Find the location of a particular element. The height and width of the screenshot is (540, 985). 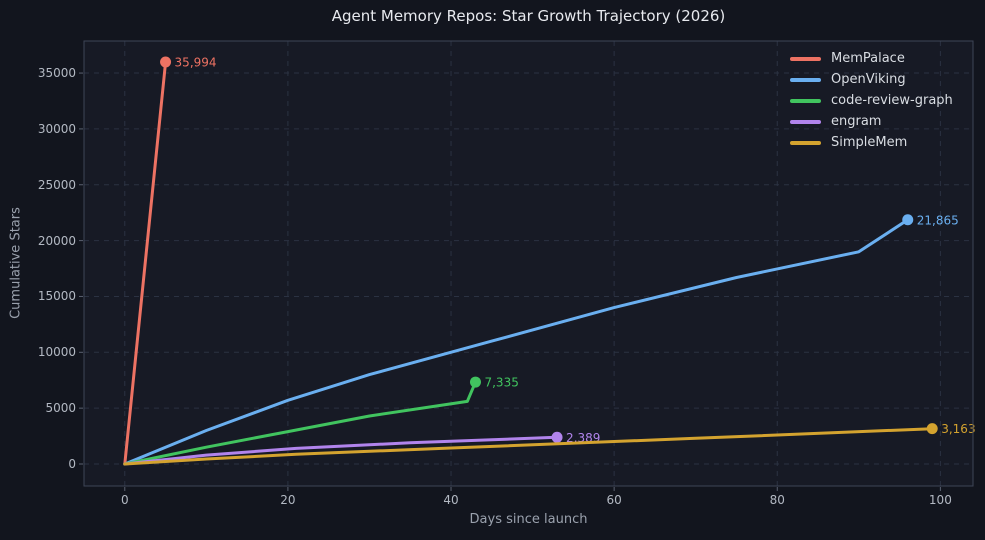

series-endpoint-OpenViking is located at coordinates (908, 220).